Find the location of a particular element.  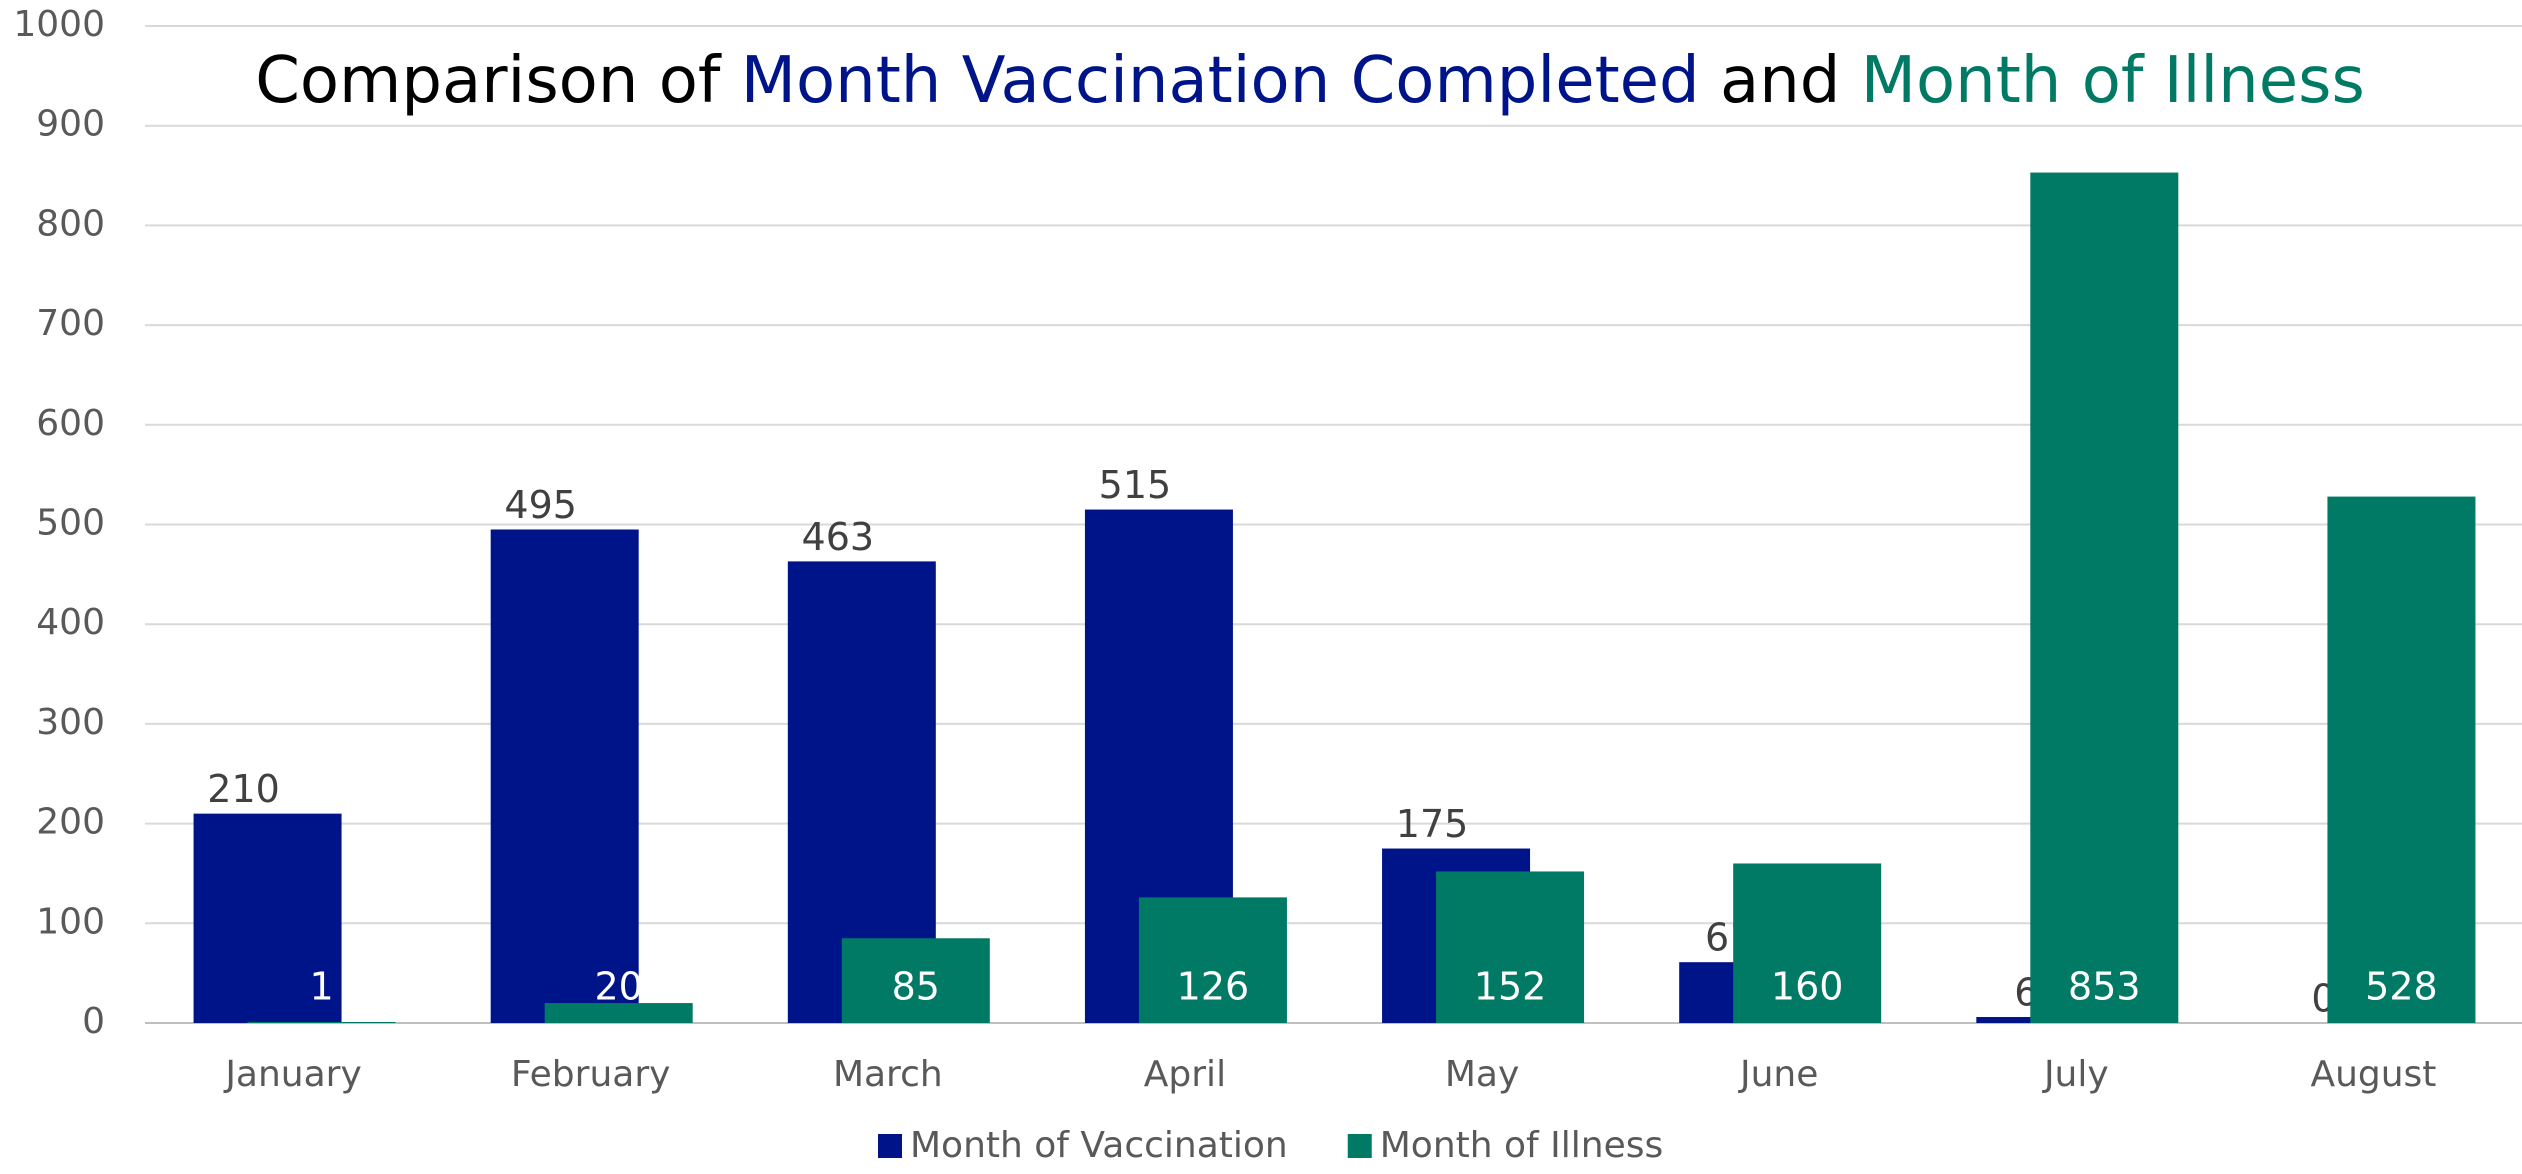

data-label: 515 is located at coordinates (1135, 485).